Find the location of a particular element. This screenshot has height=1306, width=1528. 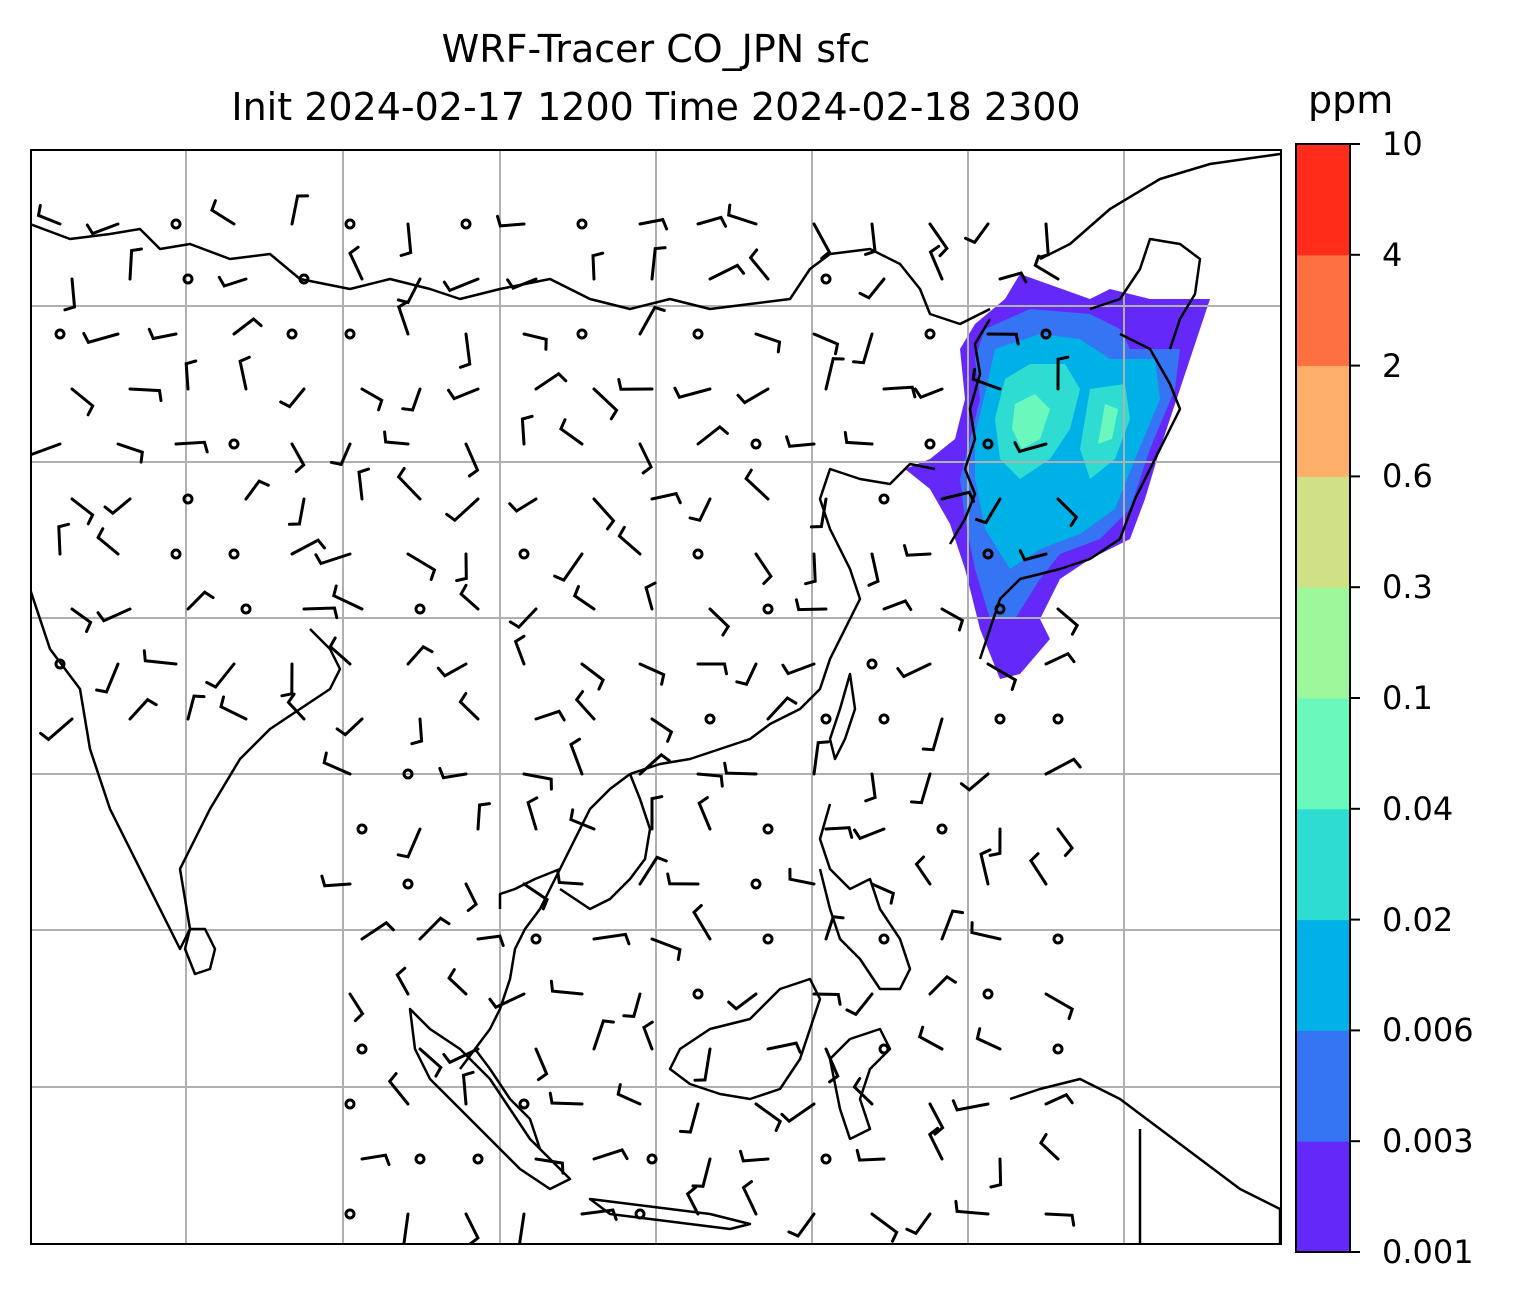

coastline-malaysia is located at coordinates (508, 1099).